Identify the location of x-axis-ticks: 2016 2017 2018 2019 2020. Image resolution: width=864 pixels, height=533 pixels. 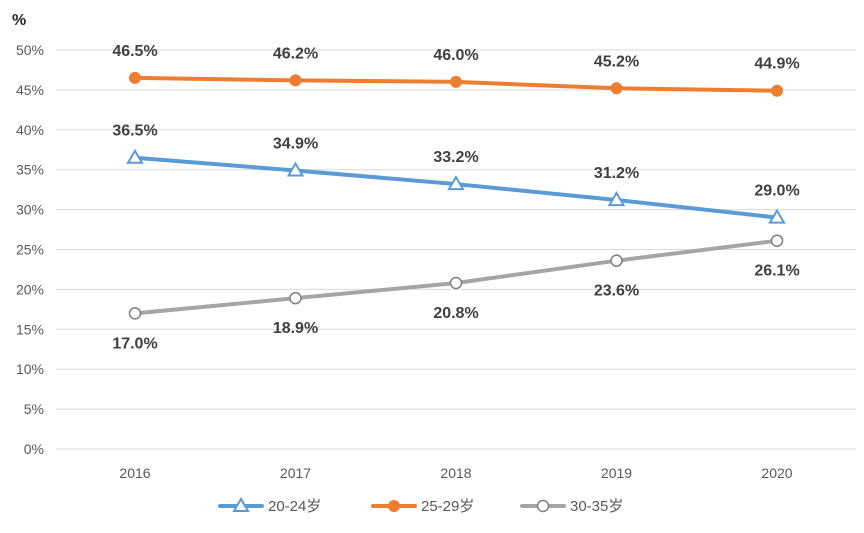
(455, 473).